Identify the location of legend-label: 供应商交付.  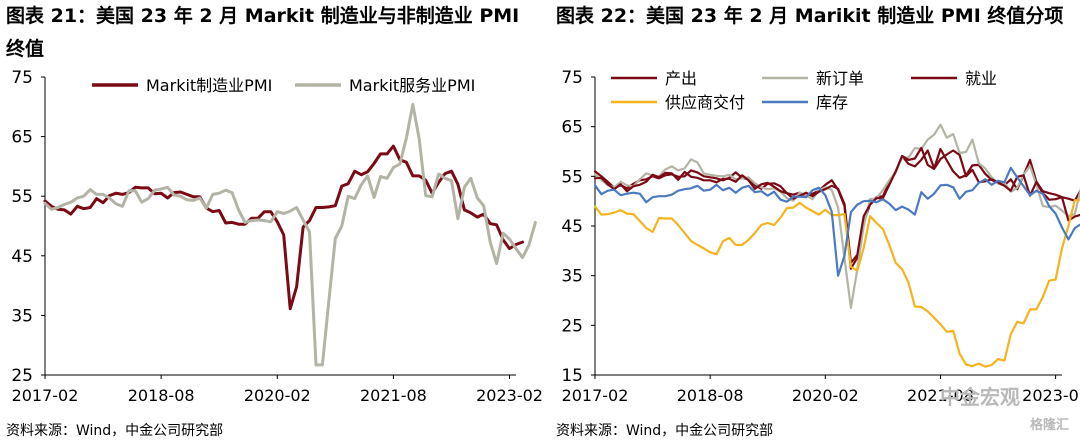
(705, 102).